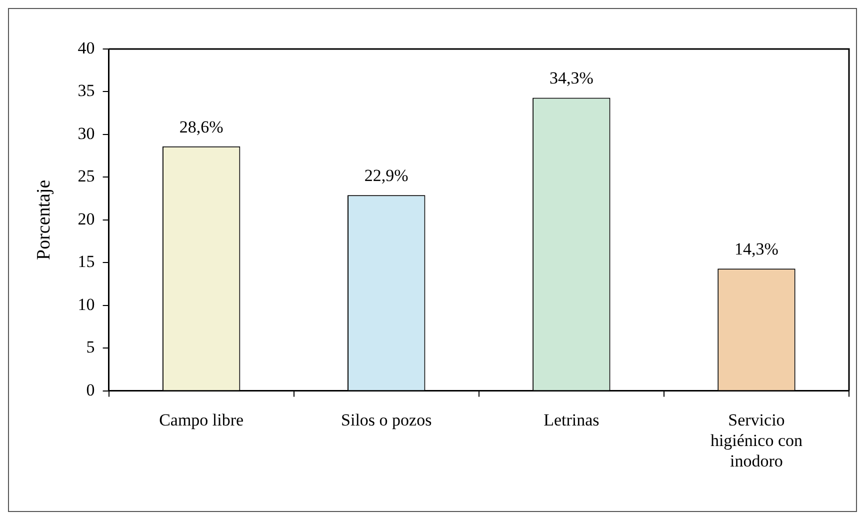 The height and width of the screenshot is (520, 865). Describe the element at coordinates (43, 220) in the screenshot. I see `y-axis-title: Porcentaje` at that location.